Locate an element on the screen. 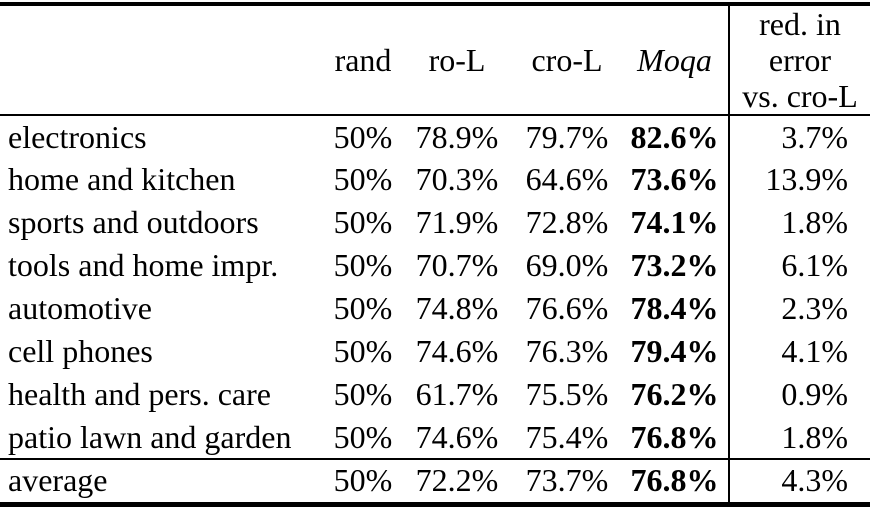 The image size is (870, 532). row-label: automotive is located at coordinates (80, 308).